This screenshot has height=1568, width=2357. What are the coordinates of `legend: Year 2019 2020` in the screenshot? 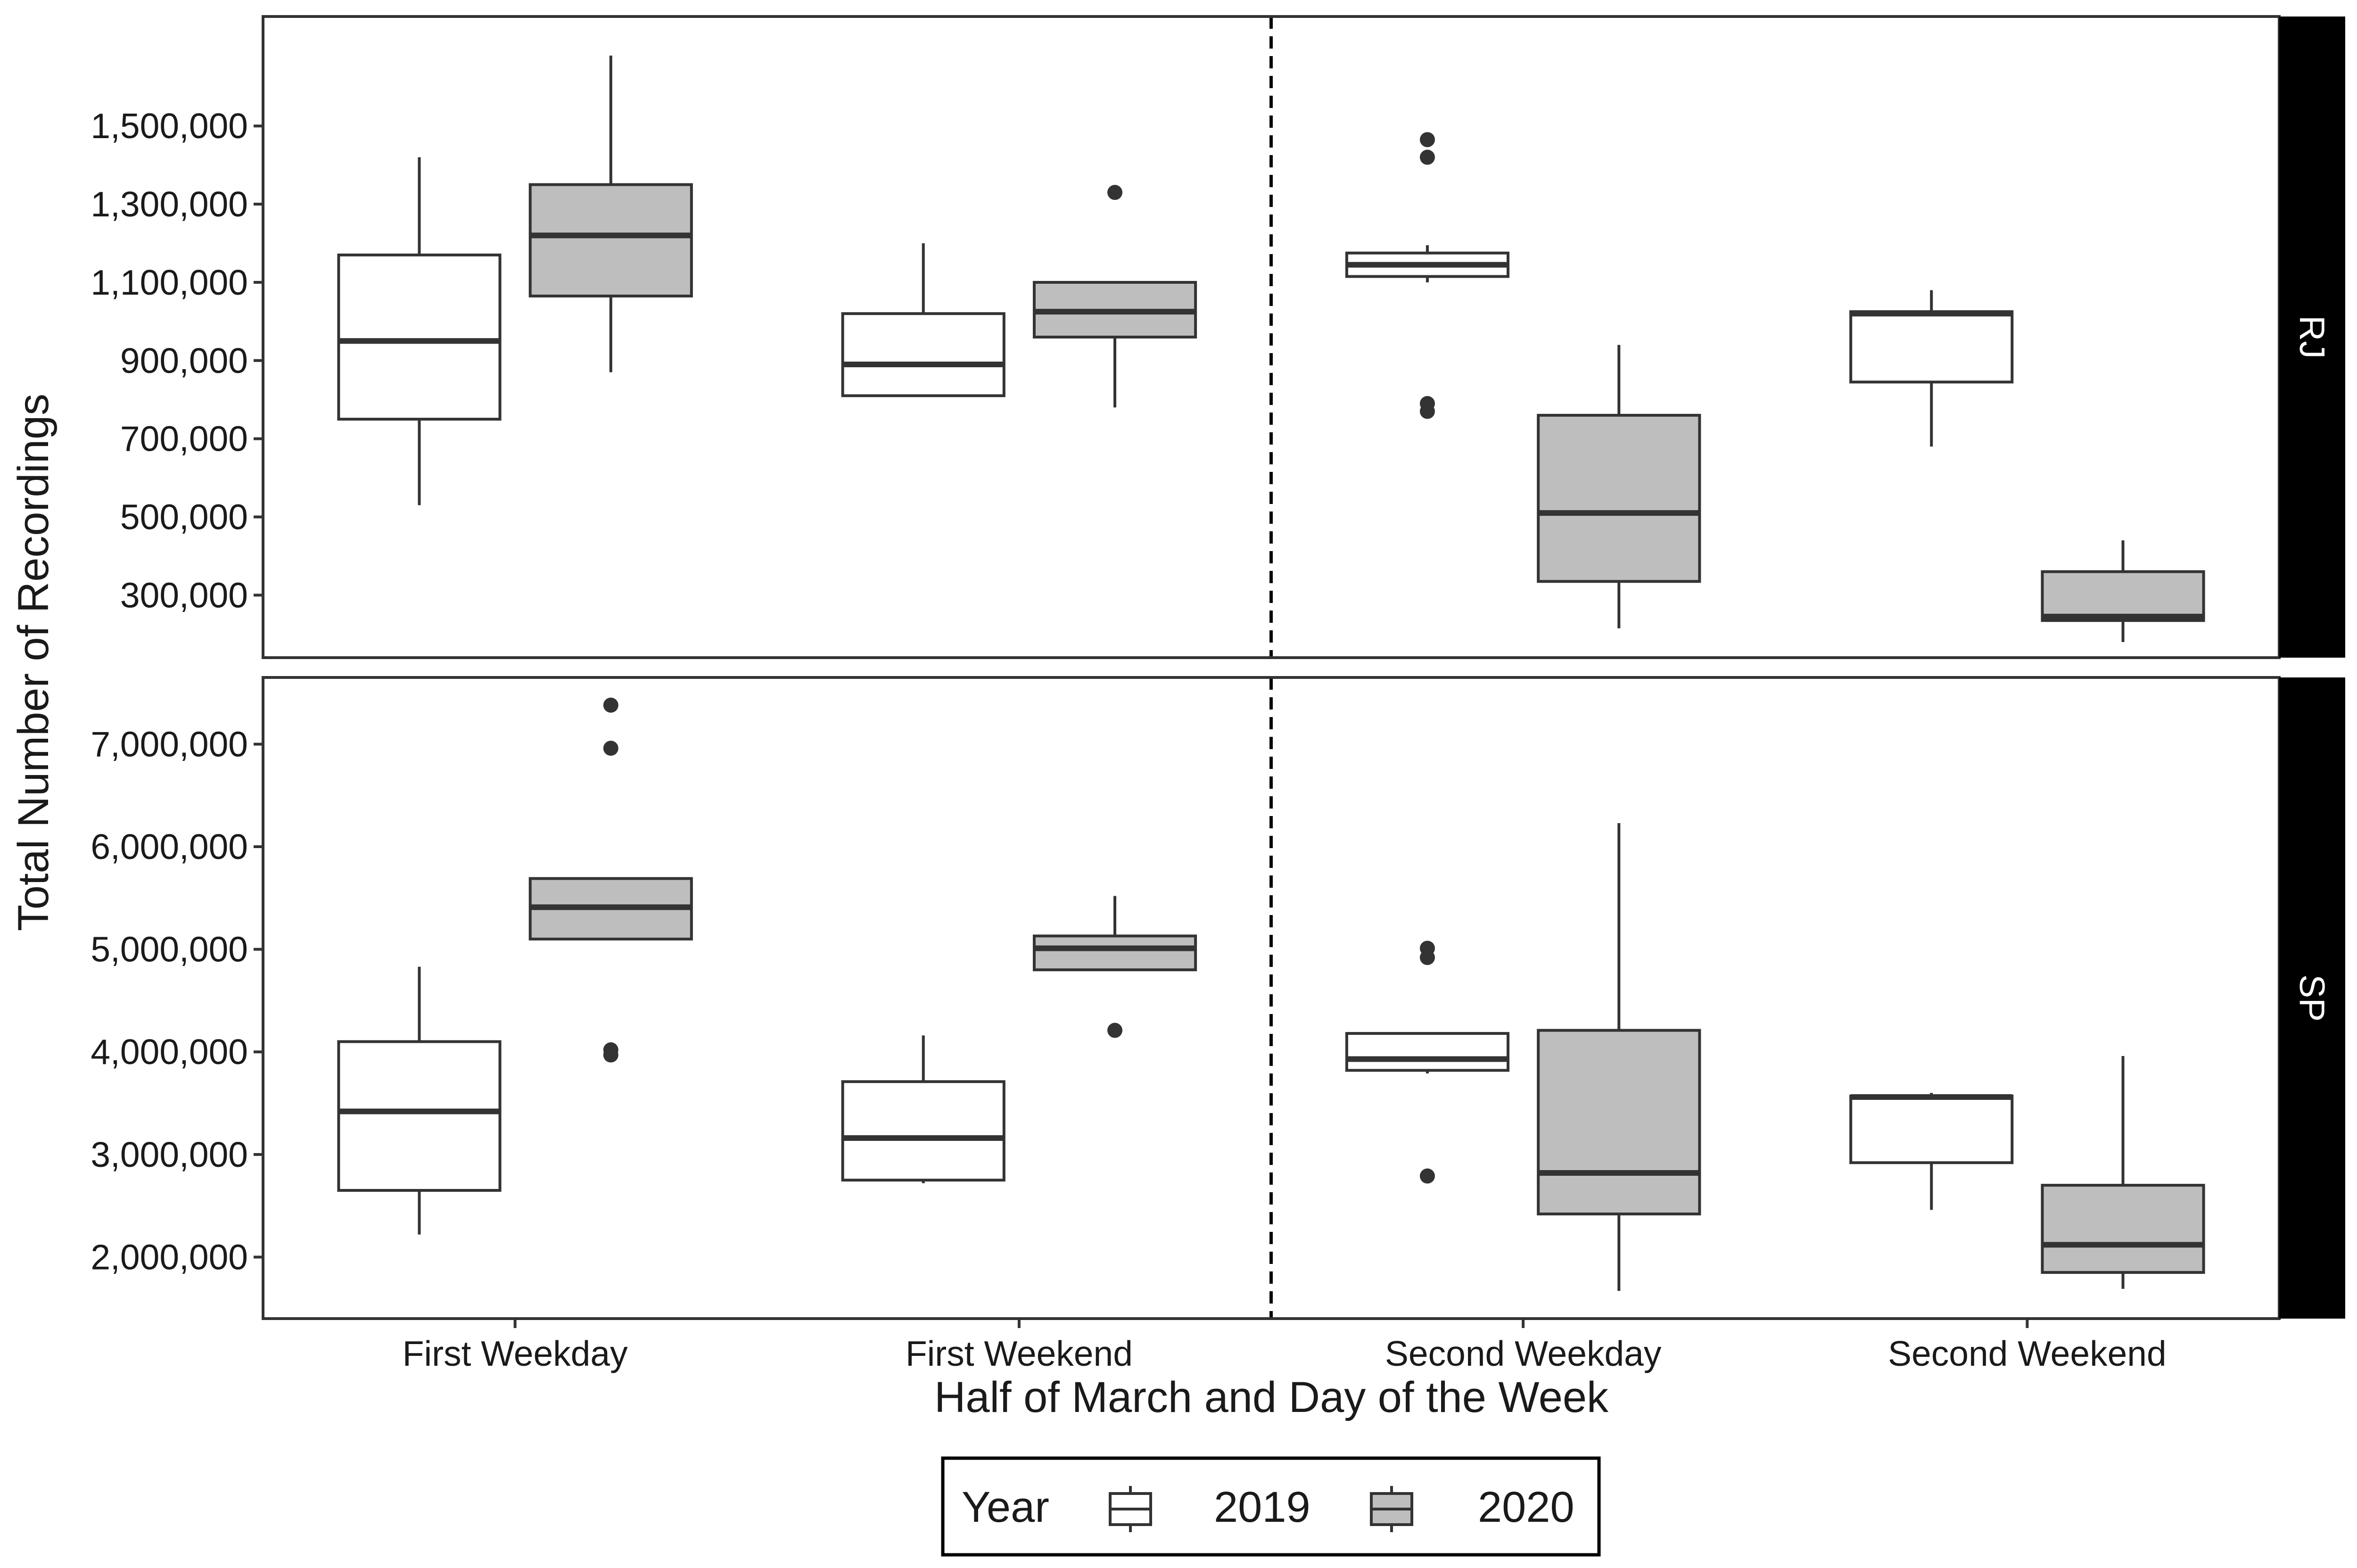 It's located at (1271, 1506).